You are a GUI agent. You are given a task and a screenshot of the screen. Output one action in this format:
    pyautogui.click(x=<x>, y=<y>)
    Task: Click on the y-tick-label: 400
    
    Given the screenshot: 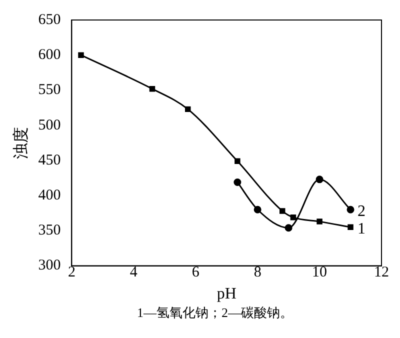 What is the action you would take?
    pyautogui.click(x=49, y=196)
    